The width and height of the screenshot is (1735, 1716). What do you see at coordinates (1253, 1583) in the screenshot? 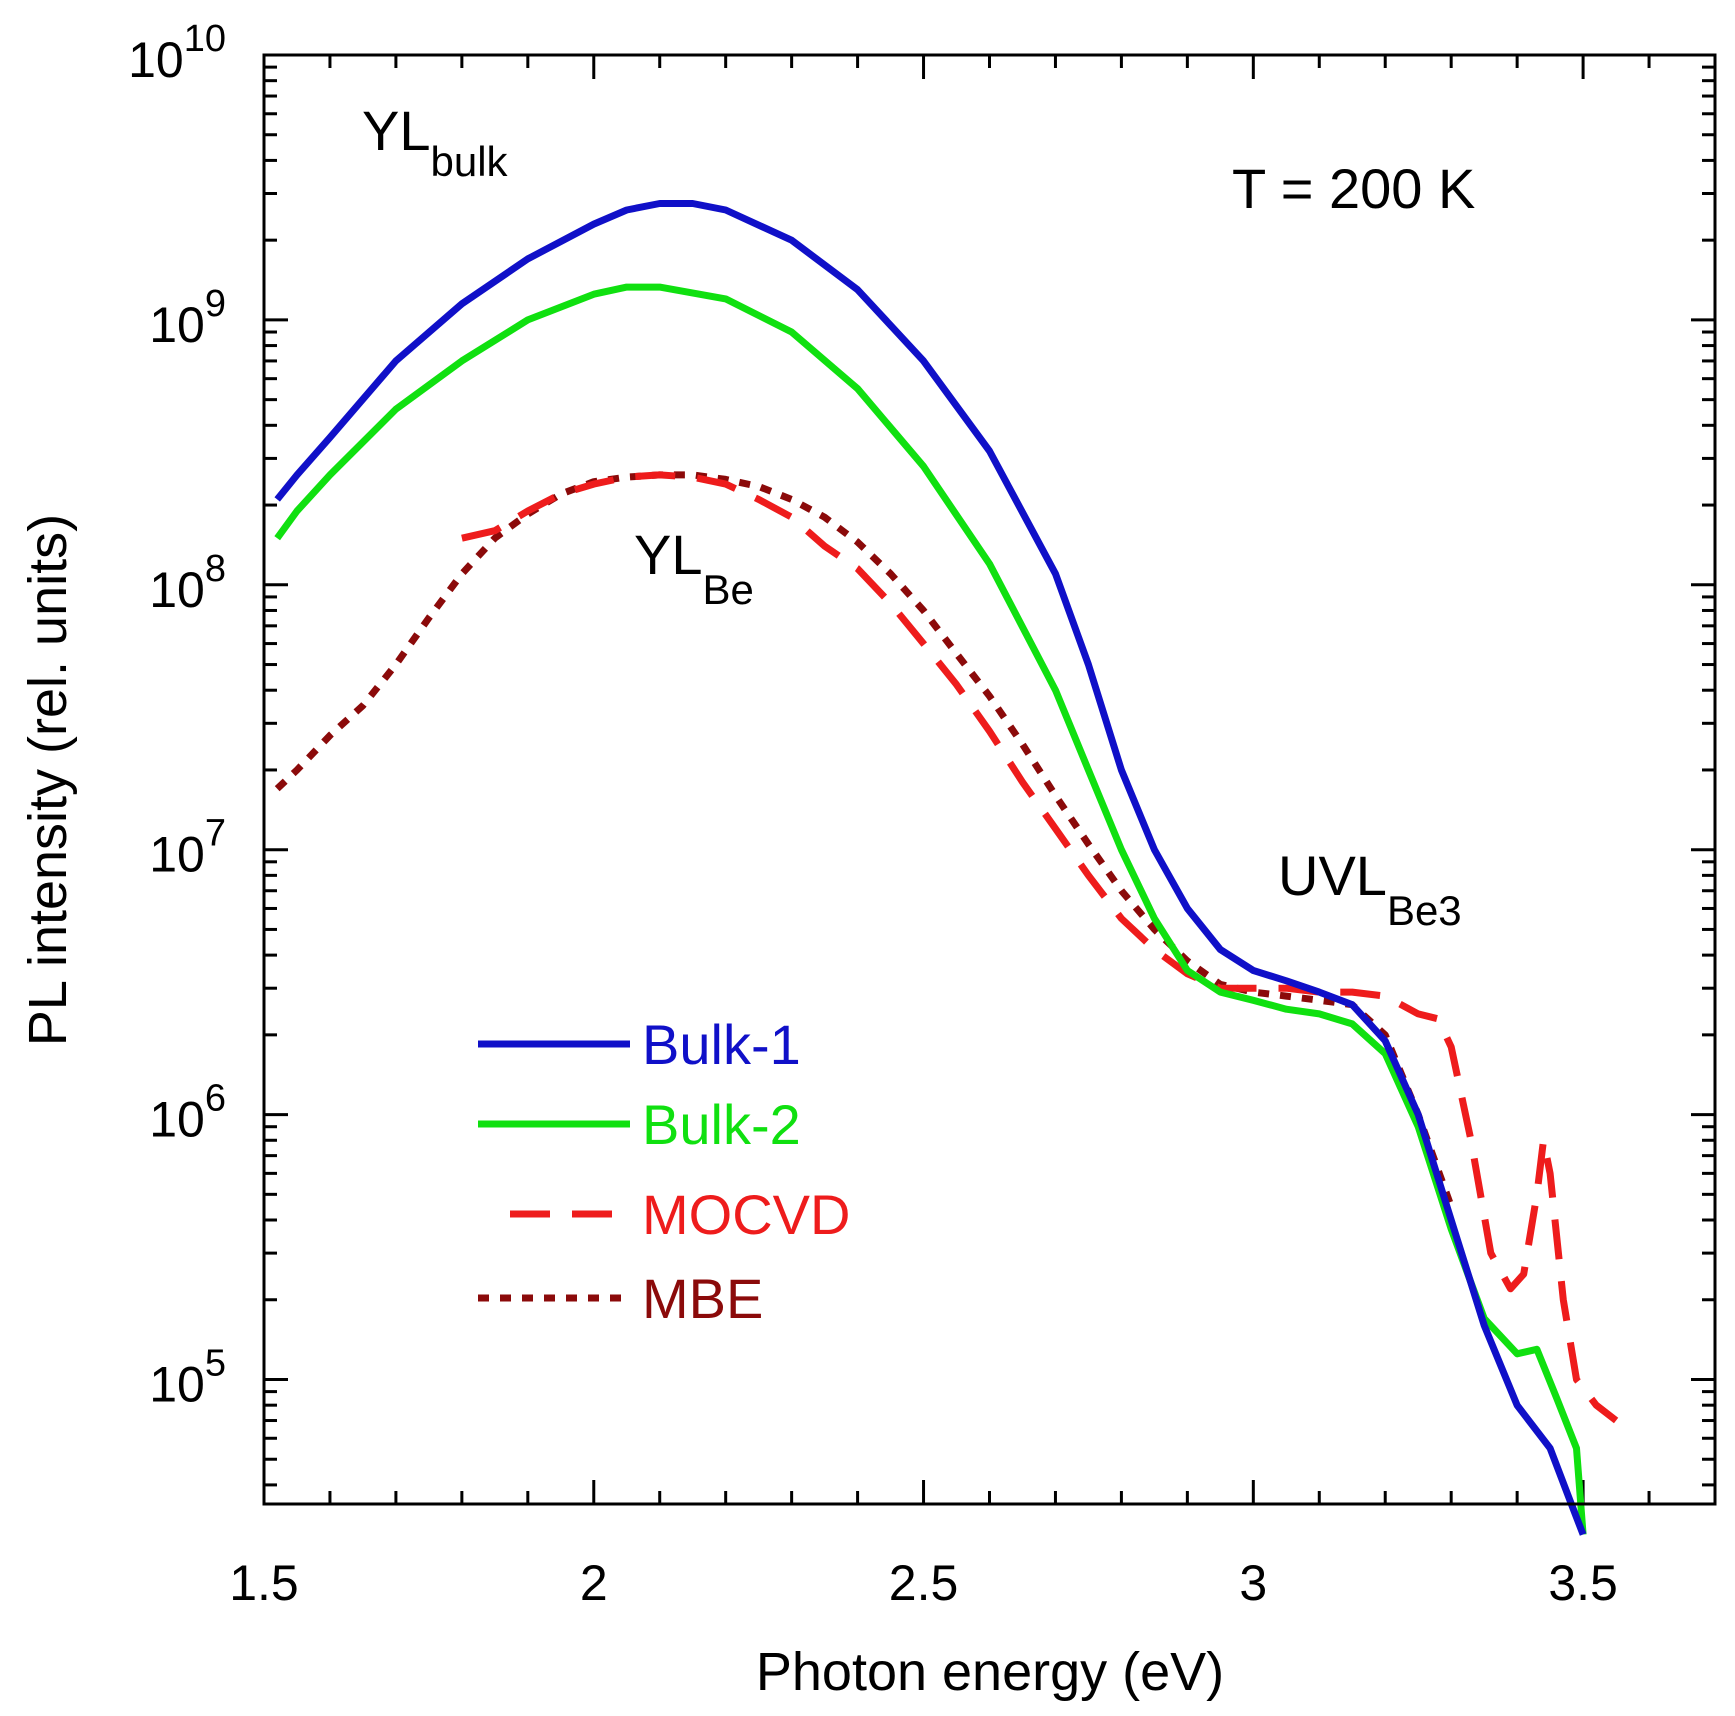
I see `x-tick-label: 3` at bounding box center [1253, 1583].